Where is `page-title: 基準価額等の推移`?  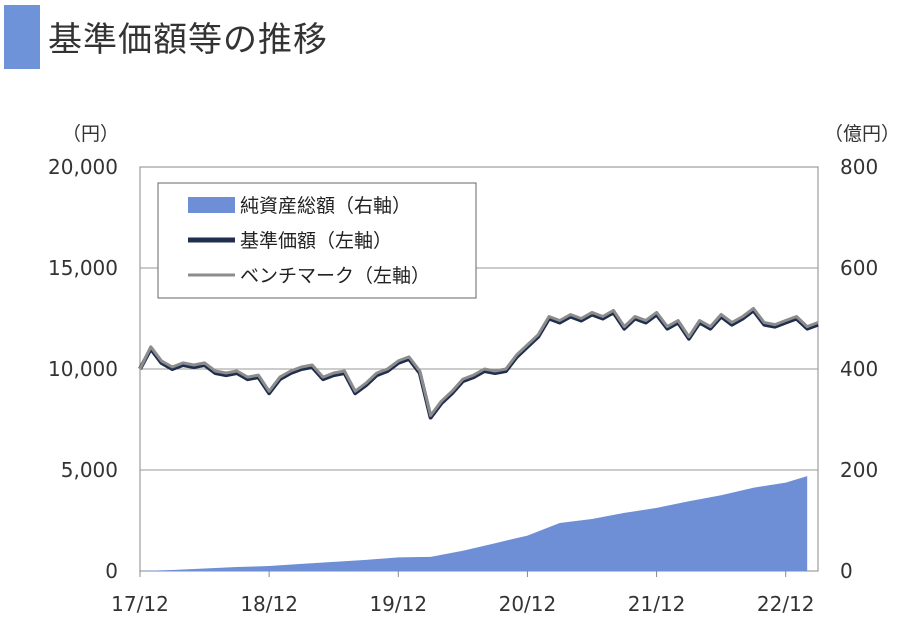 page-title: 基準価額等の推移 is located at coordinates (188, 40).